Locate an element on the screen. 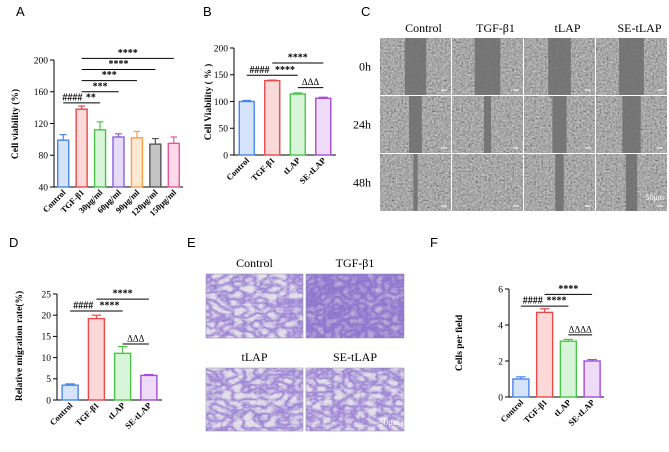 The height and width of the screenshot is (452, 669). panel-label-c: C is located at coordinates (365, 11).